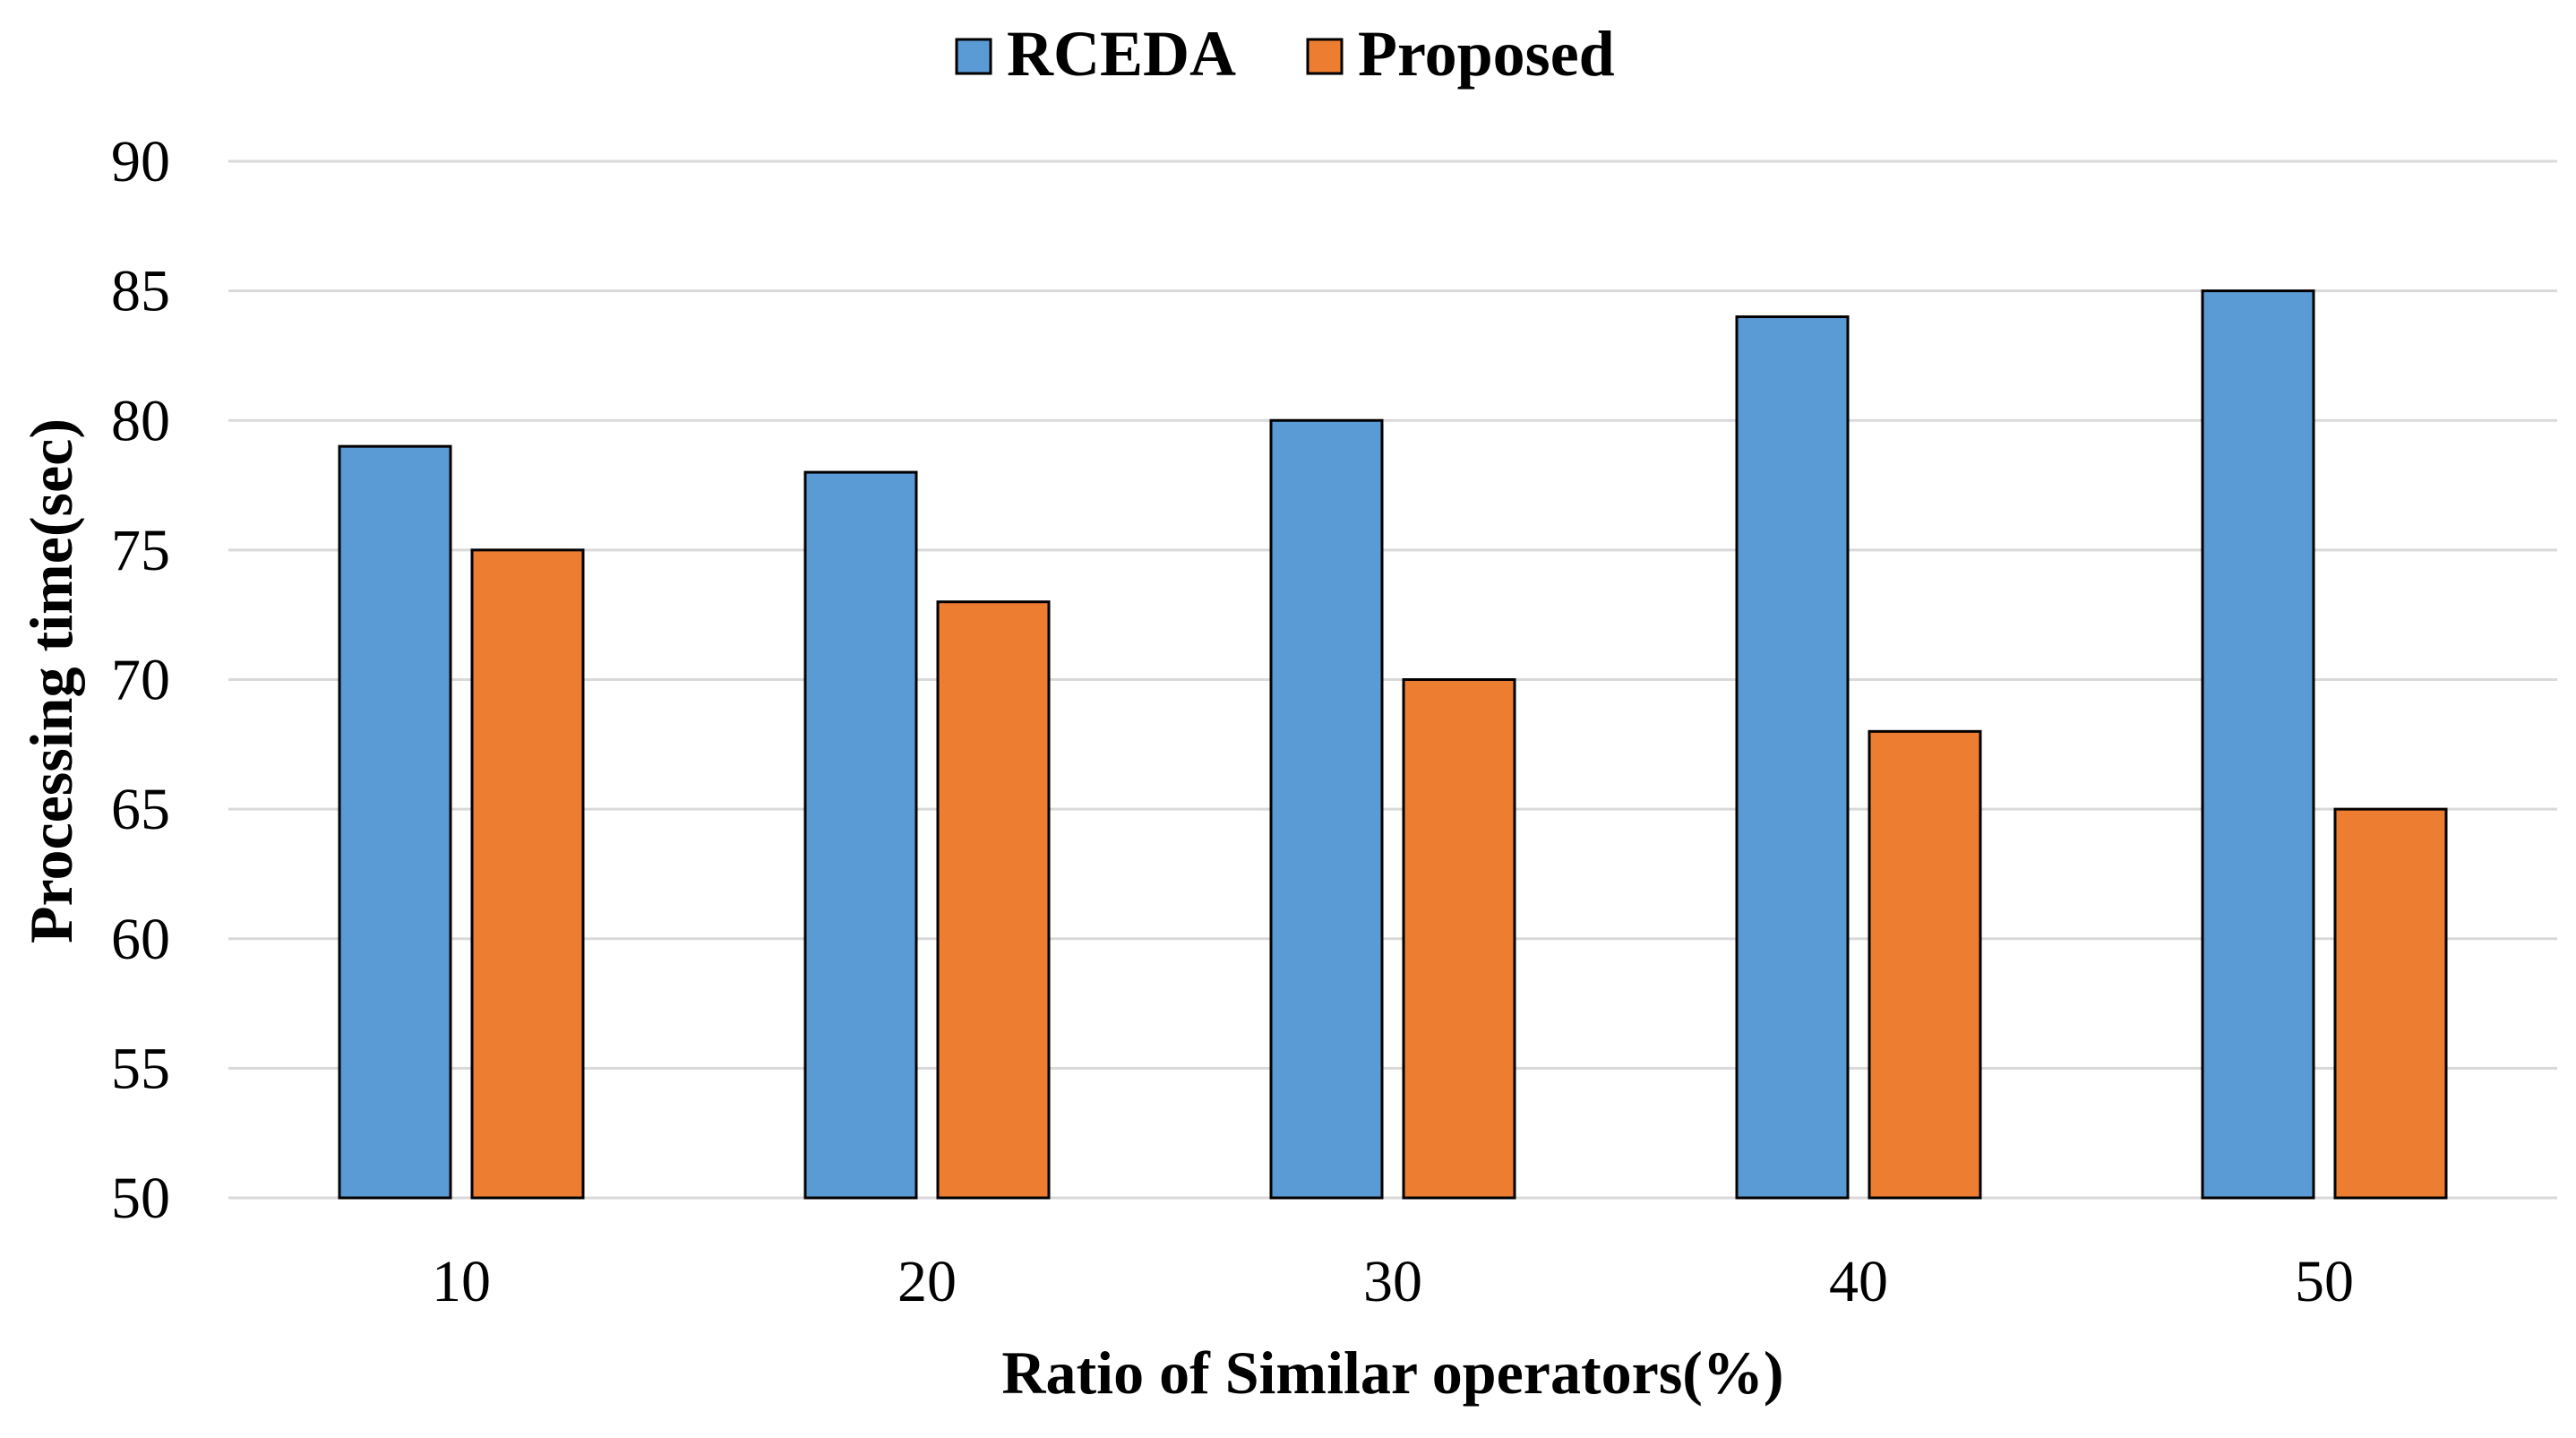  What do you see at coordinates (140, 162) in the screenshot?
I see `y-tick-label: 90` at bounding box center [140, 162].